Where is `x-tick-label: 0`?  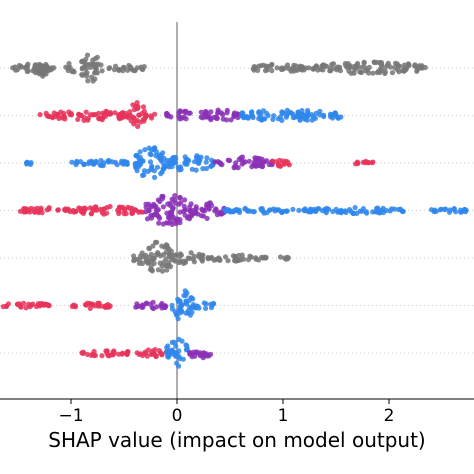 x-tick-label: 0 is located at coordinates (177, 416).